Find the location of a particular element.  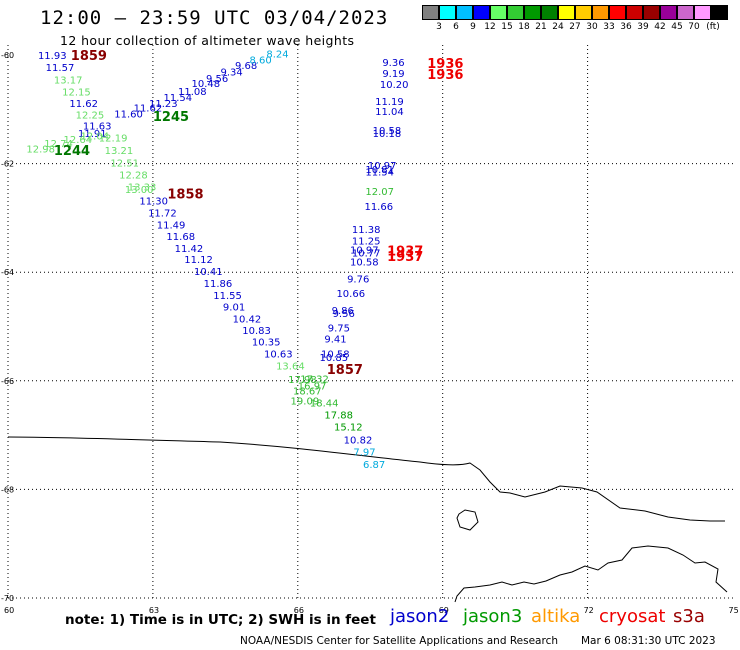

pass-time-label: 1244 is located at coordinates (72, 151).